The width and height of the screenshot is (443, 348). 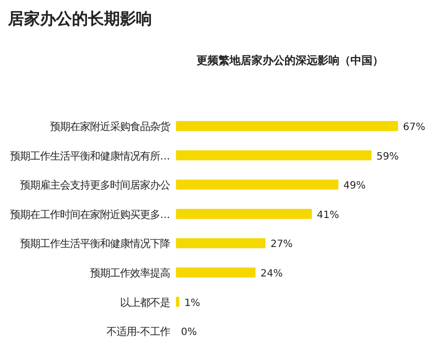 I want to click on data-label: 67%, so click(x=414, y=127).